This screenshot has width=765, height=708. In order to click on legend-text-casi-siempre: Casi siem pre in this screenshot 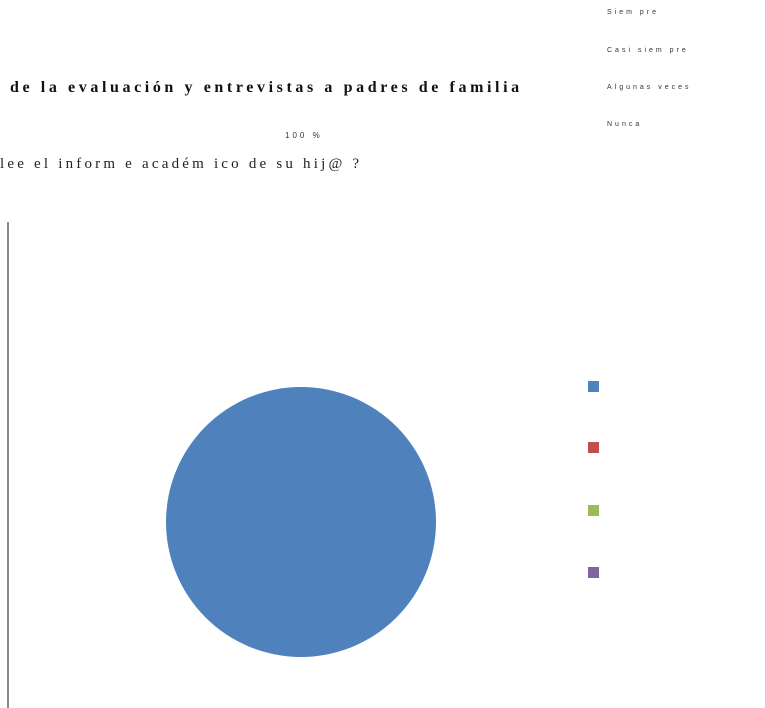, I will do `click(648, 50)`.